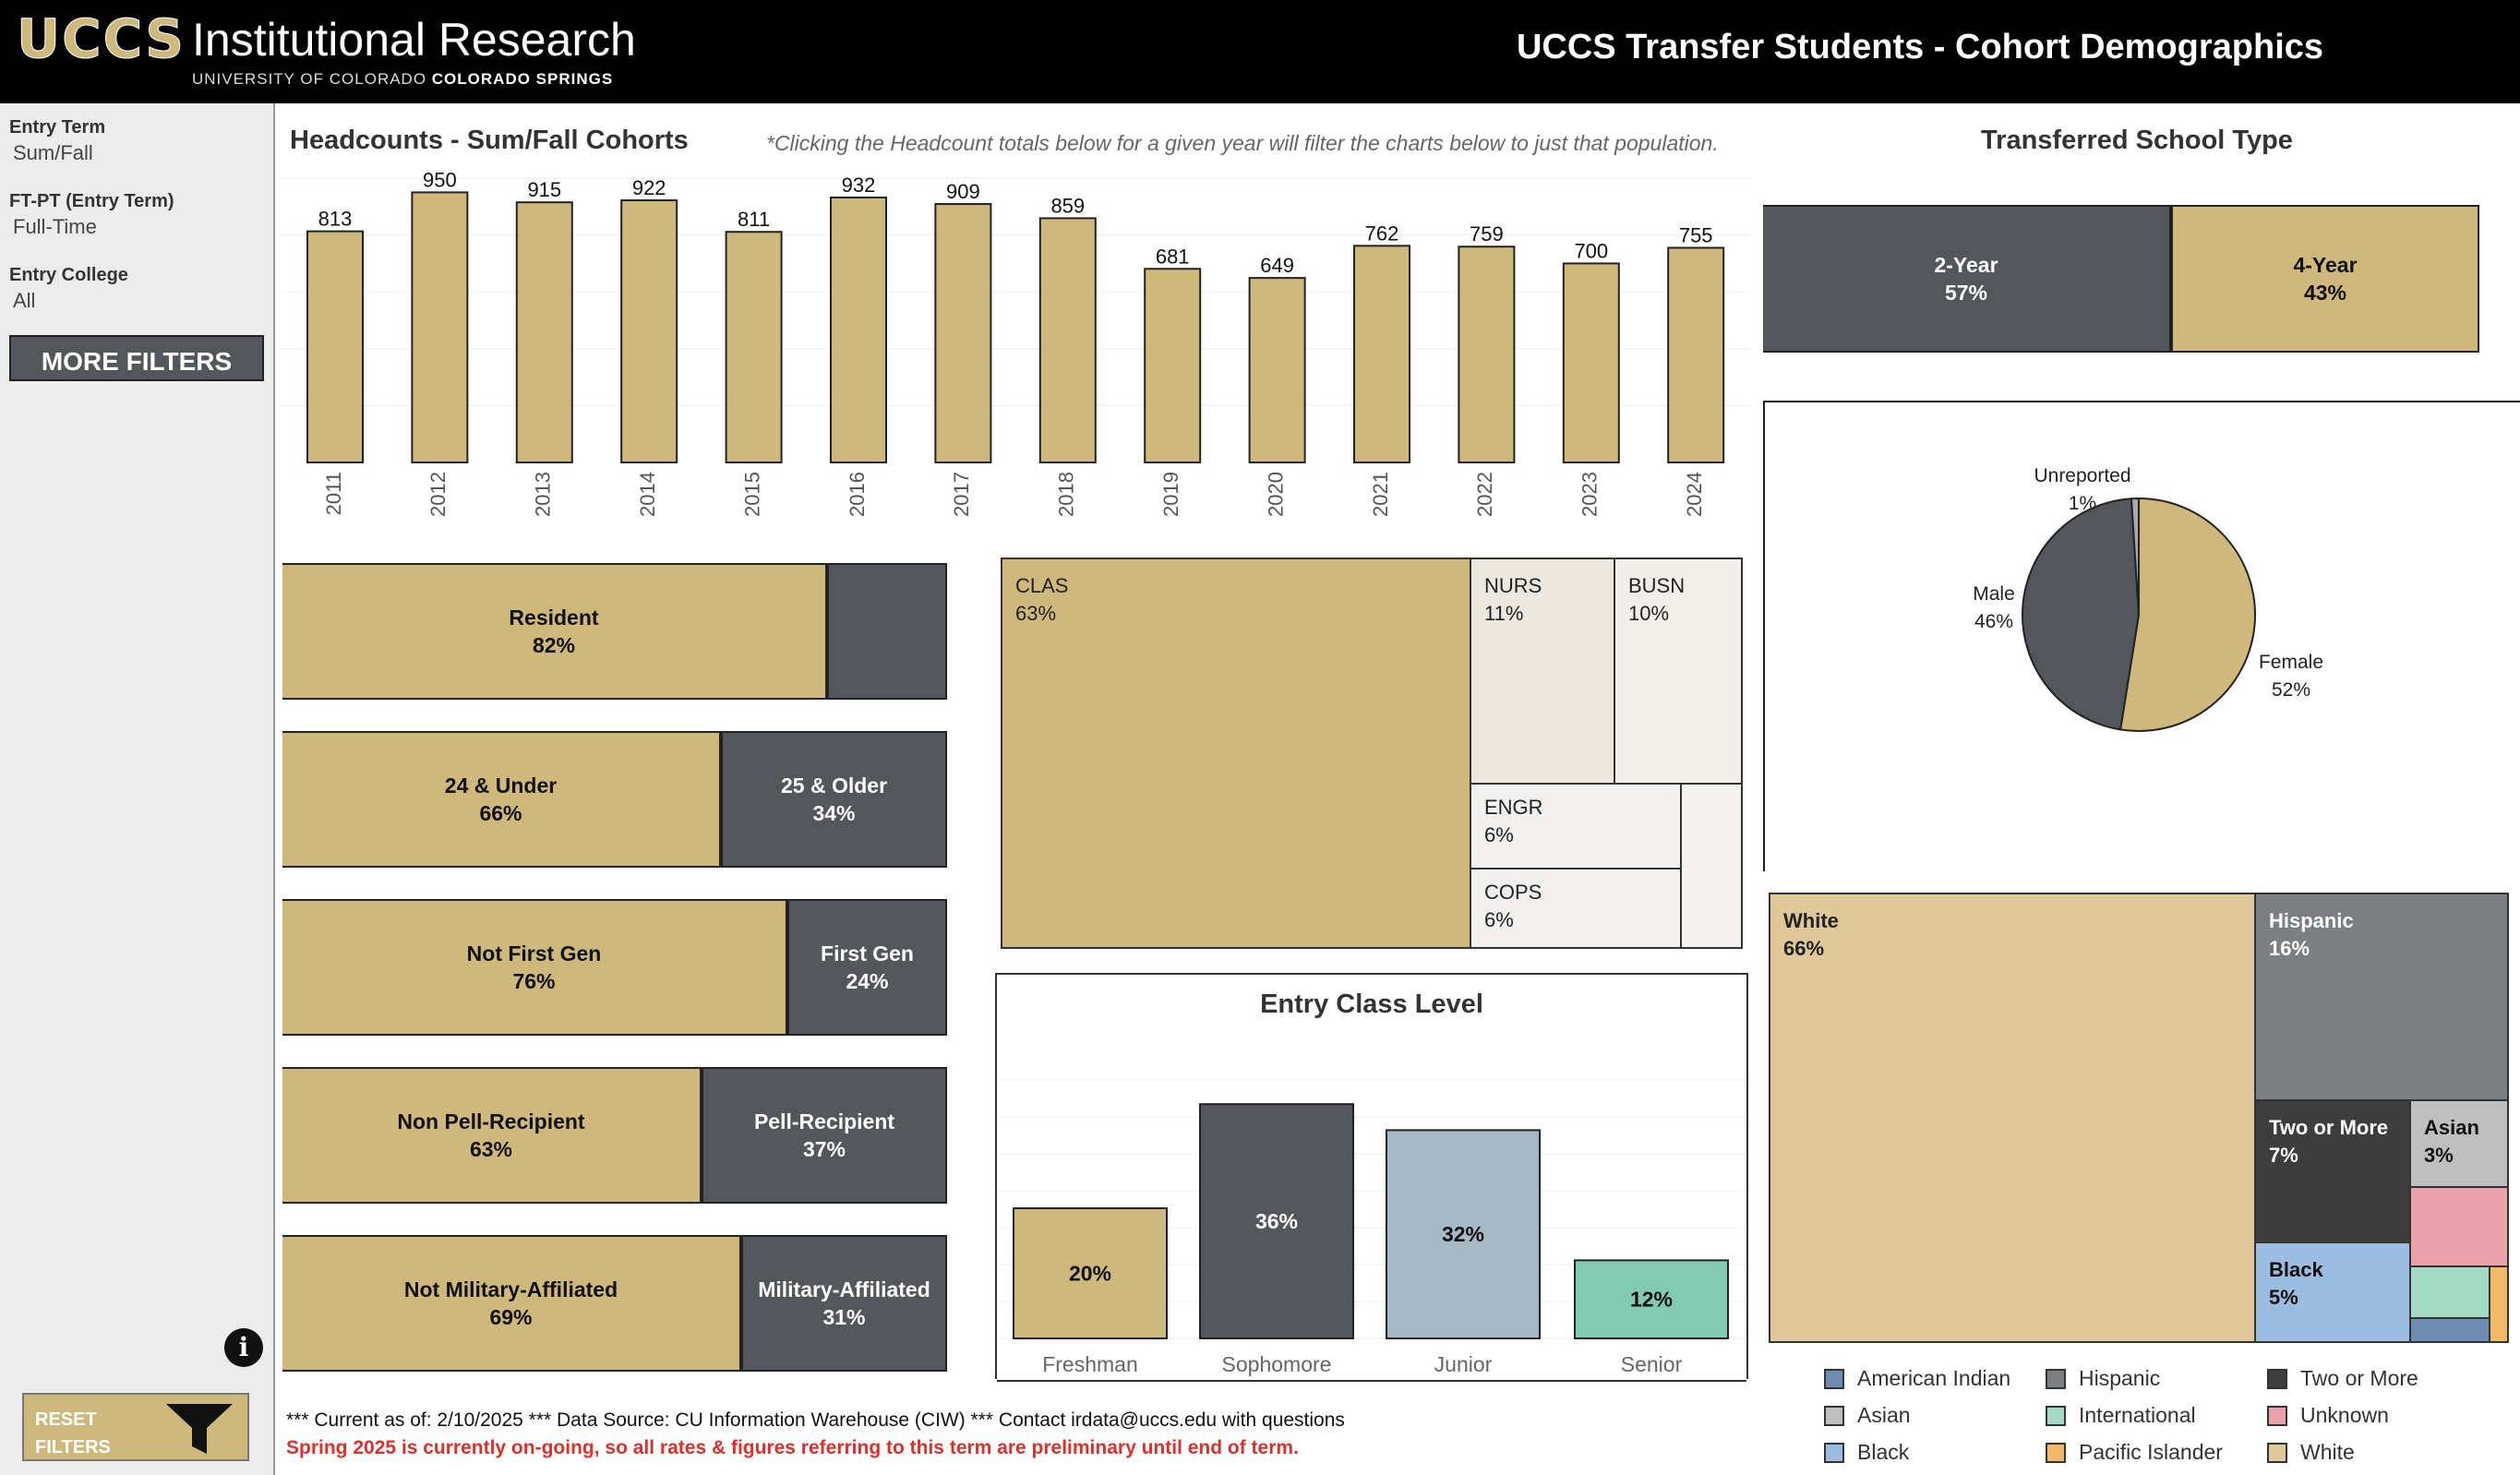 The image size is (2520, 1475). What do you see at coordinates (24, 300) in the screenshot?
I see `filter-entry-college-value: All` at bounding box center [24, 300].